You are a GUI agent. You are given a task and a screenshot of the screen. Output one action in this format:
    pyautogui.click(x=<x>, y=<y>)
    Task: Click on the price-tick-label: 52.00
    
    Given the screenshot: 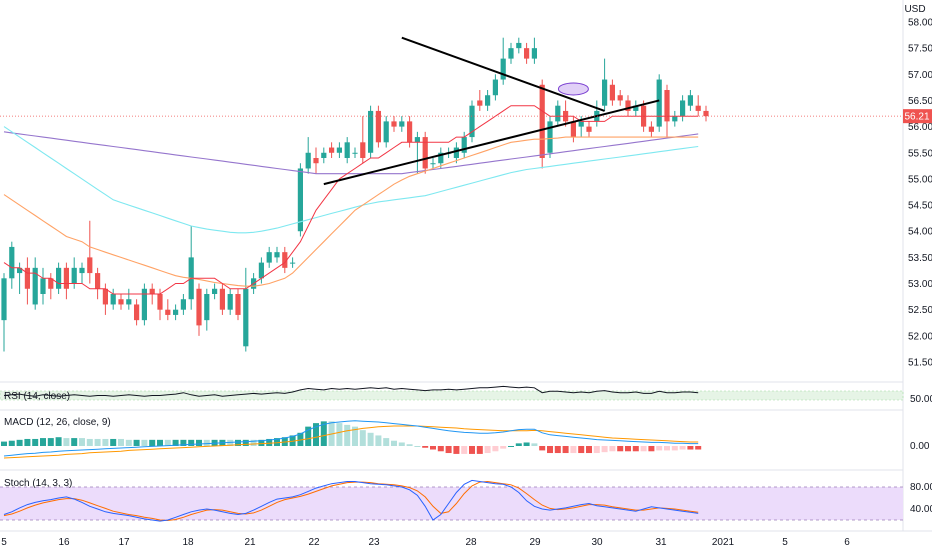 What is the action you would take?
    pyautogui.click(x=920, y=336)
    